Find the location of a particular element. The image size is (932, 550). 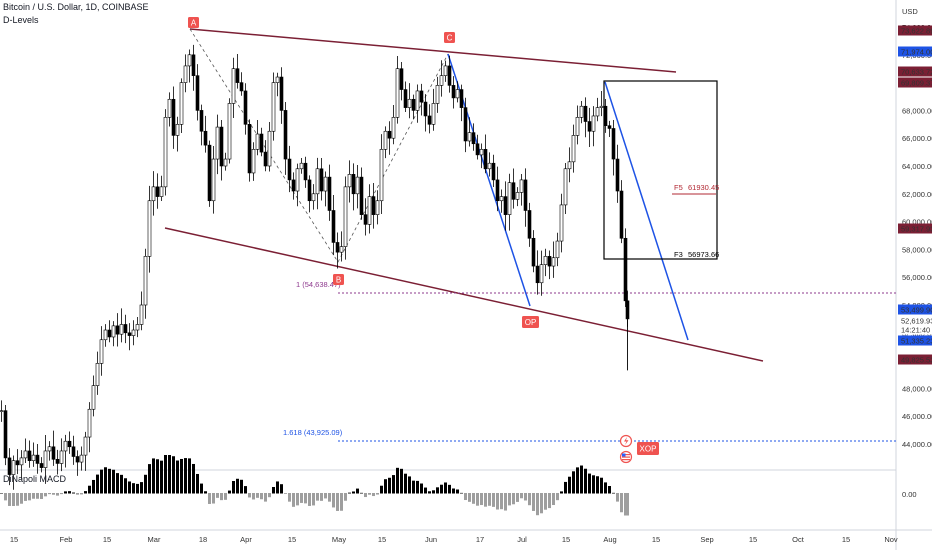

point-c-label: C is located at coordinates (449, 37).